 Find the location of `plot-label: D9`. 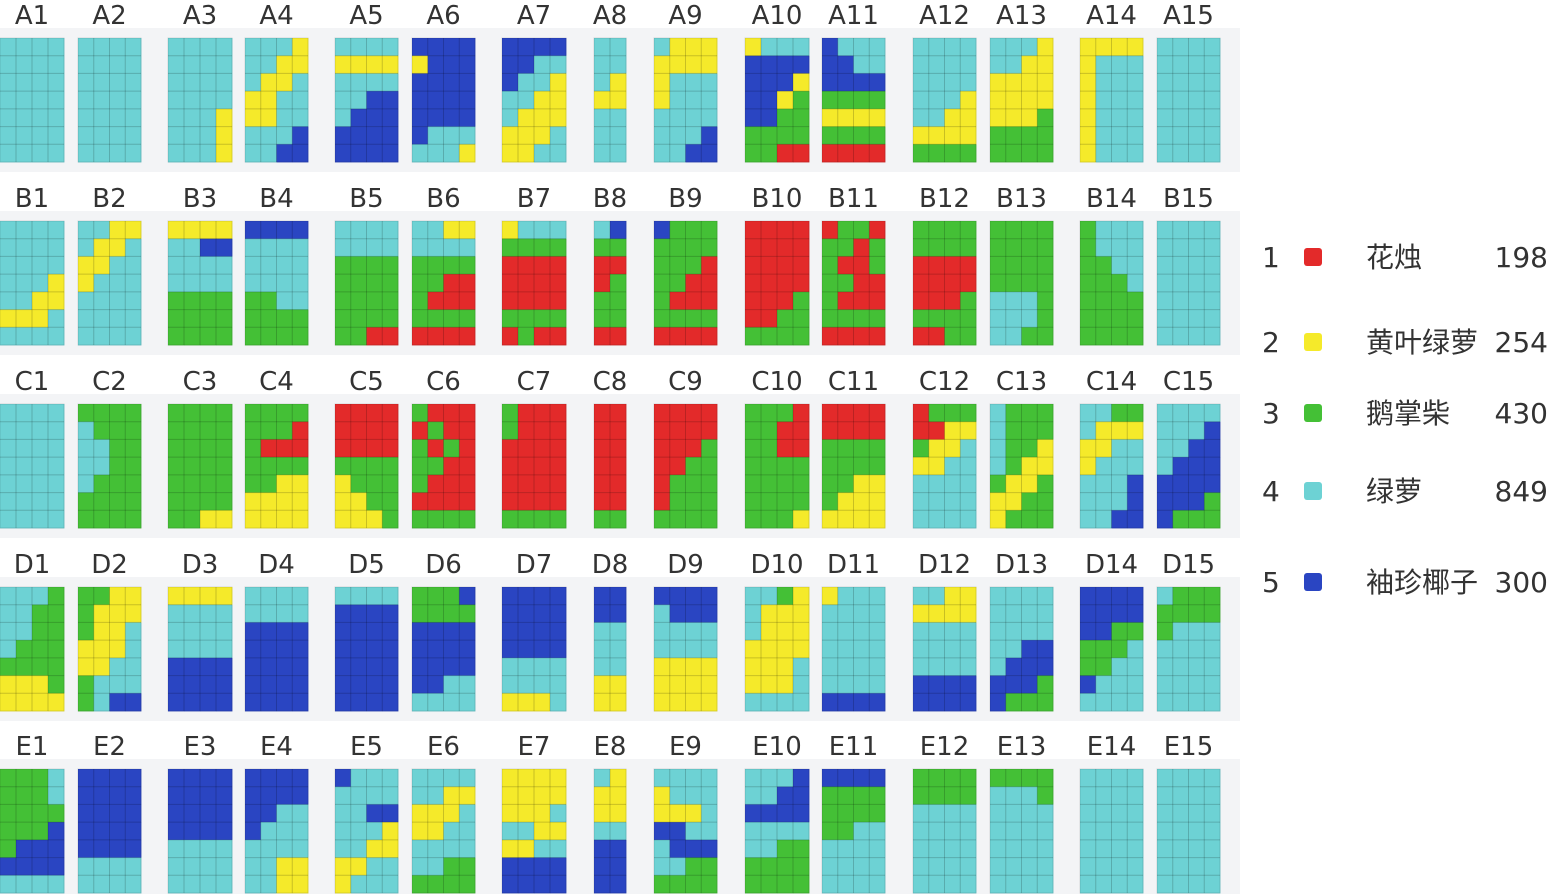

plot-label: D9 is located at coordinates (685, 565).